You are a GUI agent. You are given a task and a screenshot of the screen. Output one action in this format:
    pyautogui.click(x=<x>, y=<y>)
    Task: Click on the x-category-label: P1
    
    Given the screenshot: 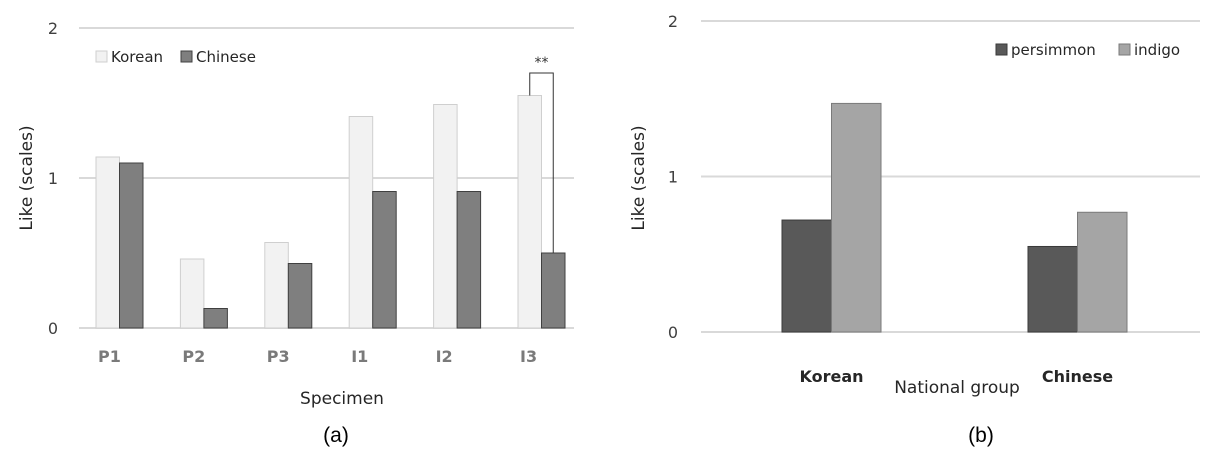 What is the action you would take?
    pyautogui.click(x=109, y=356)
    